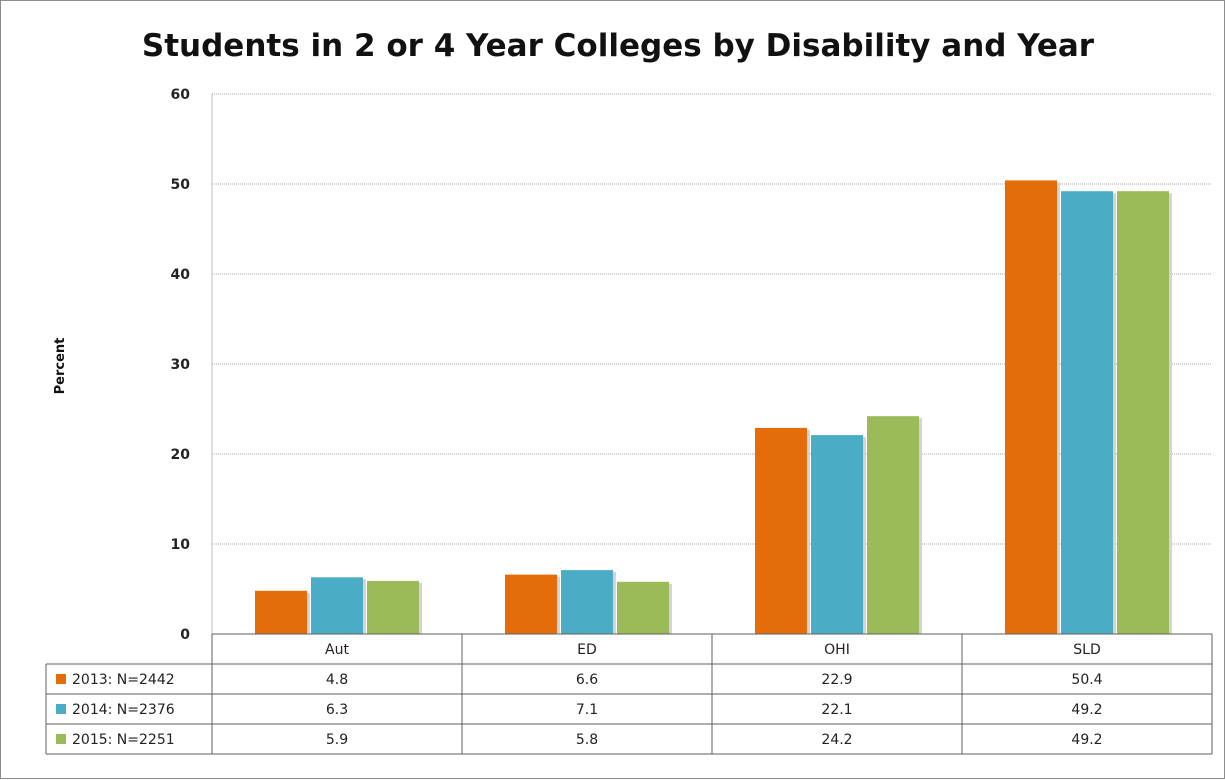  I want to click on bar-2015-OHI, so click(893, 525).